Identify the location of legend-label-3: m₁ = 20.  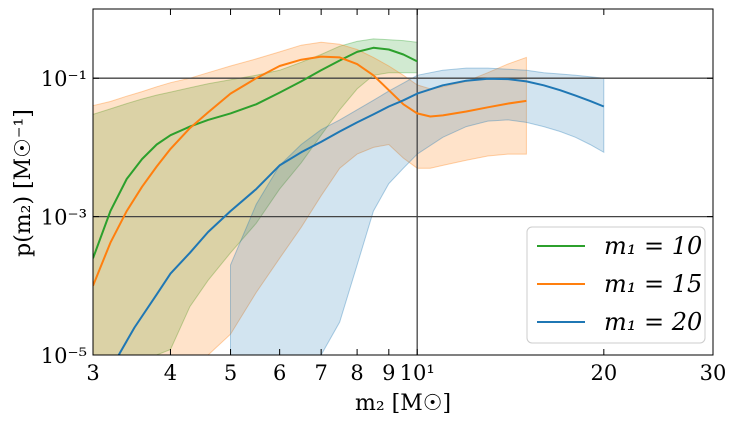
(653, 322).